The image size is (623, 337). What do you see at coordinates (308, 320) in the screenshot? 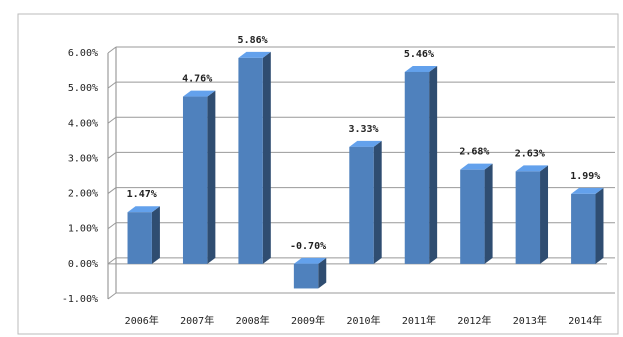
I see `x-tick-label: 2009年` at bounding box center [308, 320].